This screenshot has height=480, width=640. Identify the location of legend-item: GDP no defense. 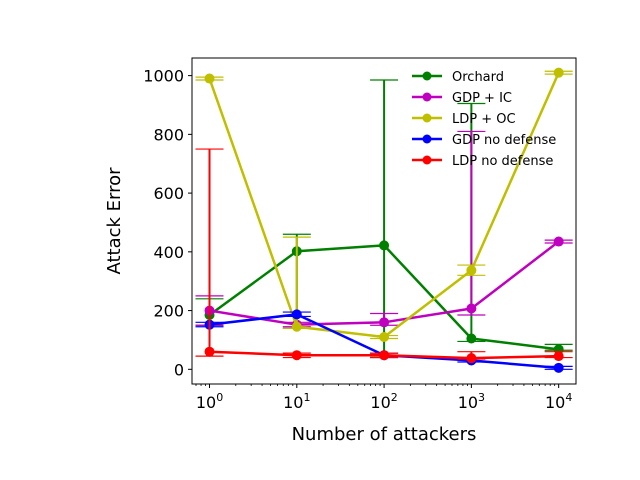
(484, 140).